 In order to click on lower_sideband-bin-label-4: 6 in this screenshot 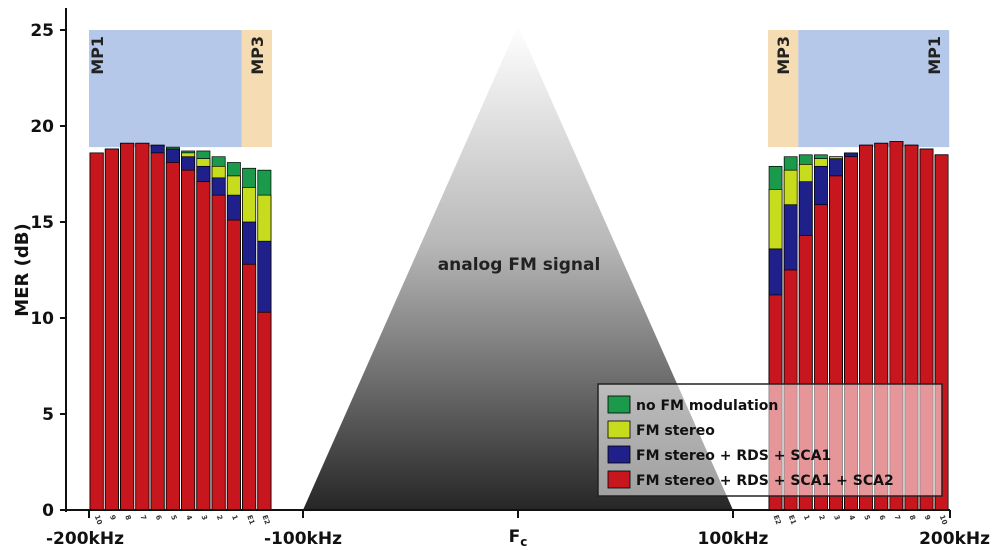, I will do `click(158, 517)`.